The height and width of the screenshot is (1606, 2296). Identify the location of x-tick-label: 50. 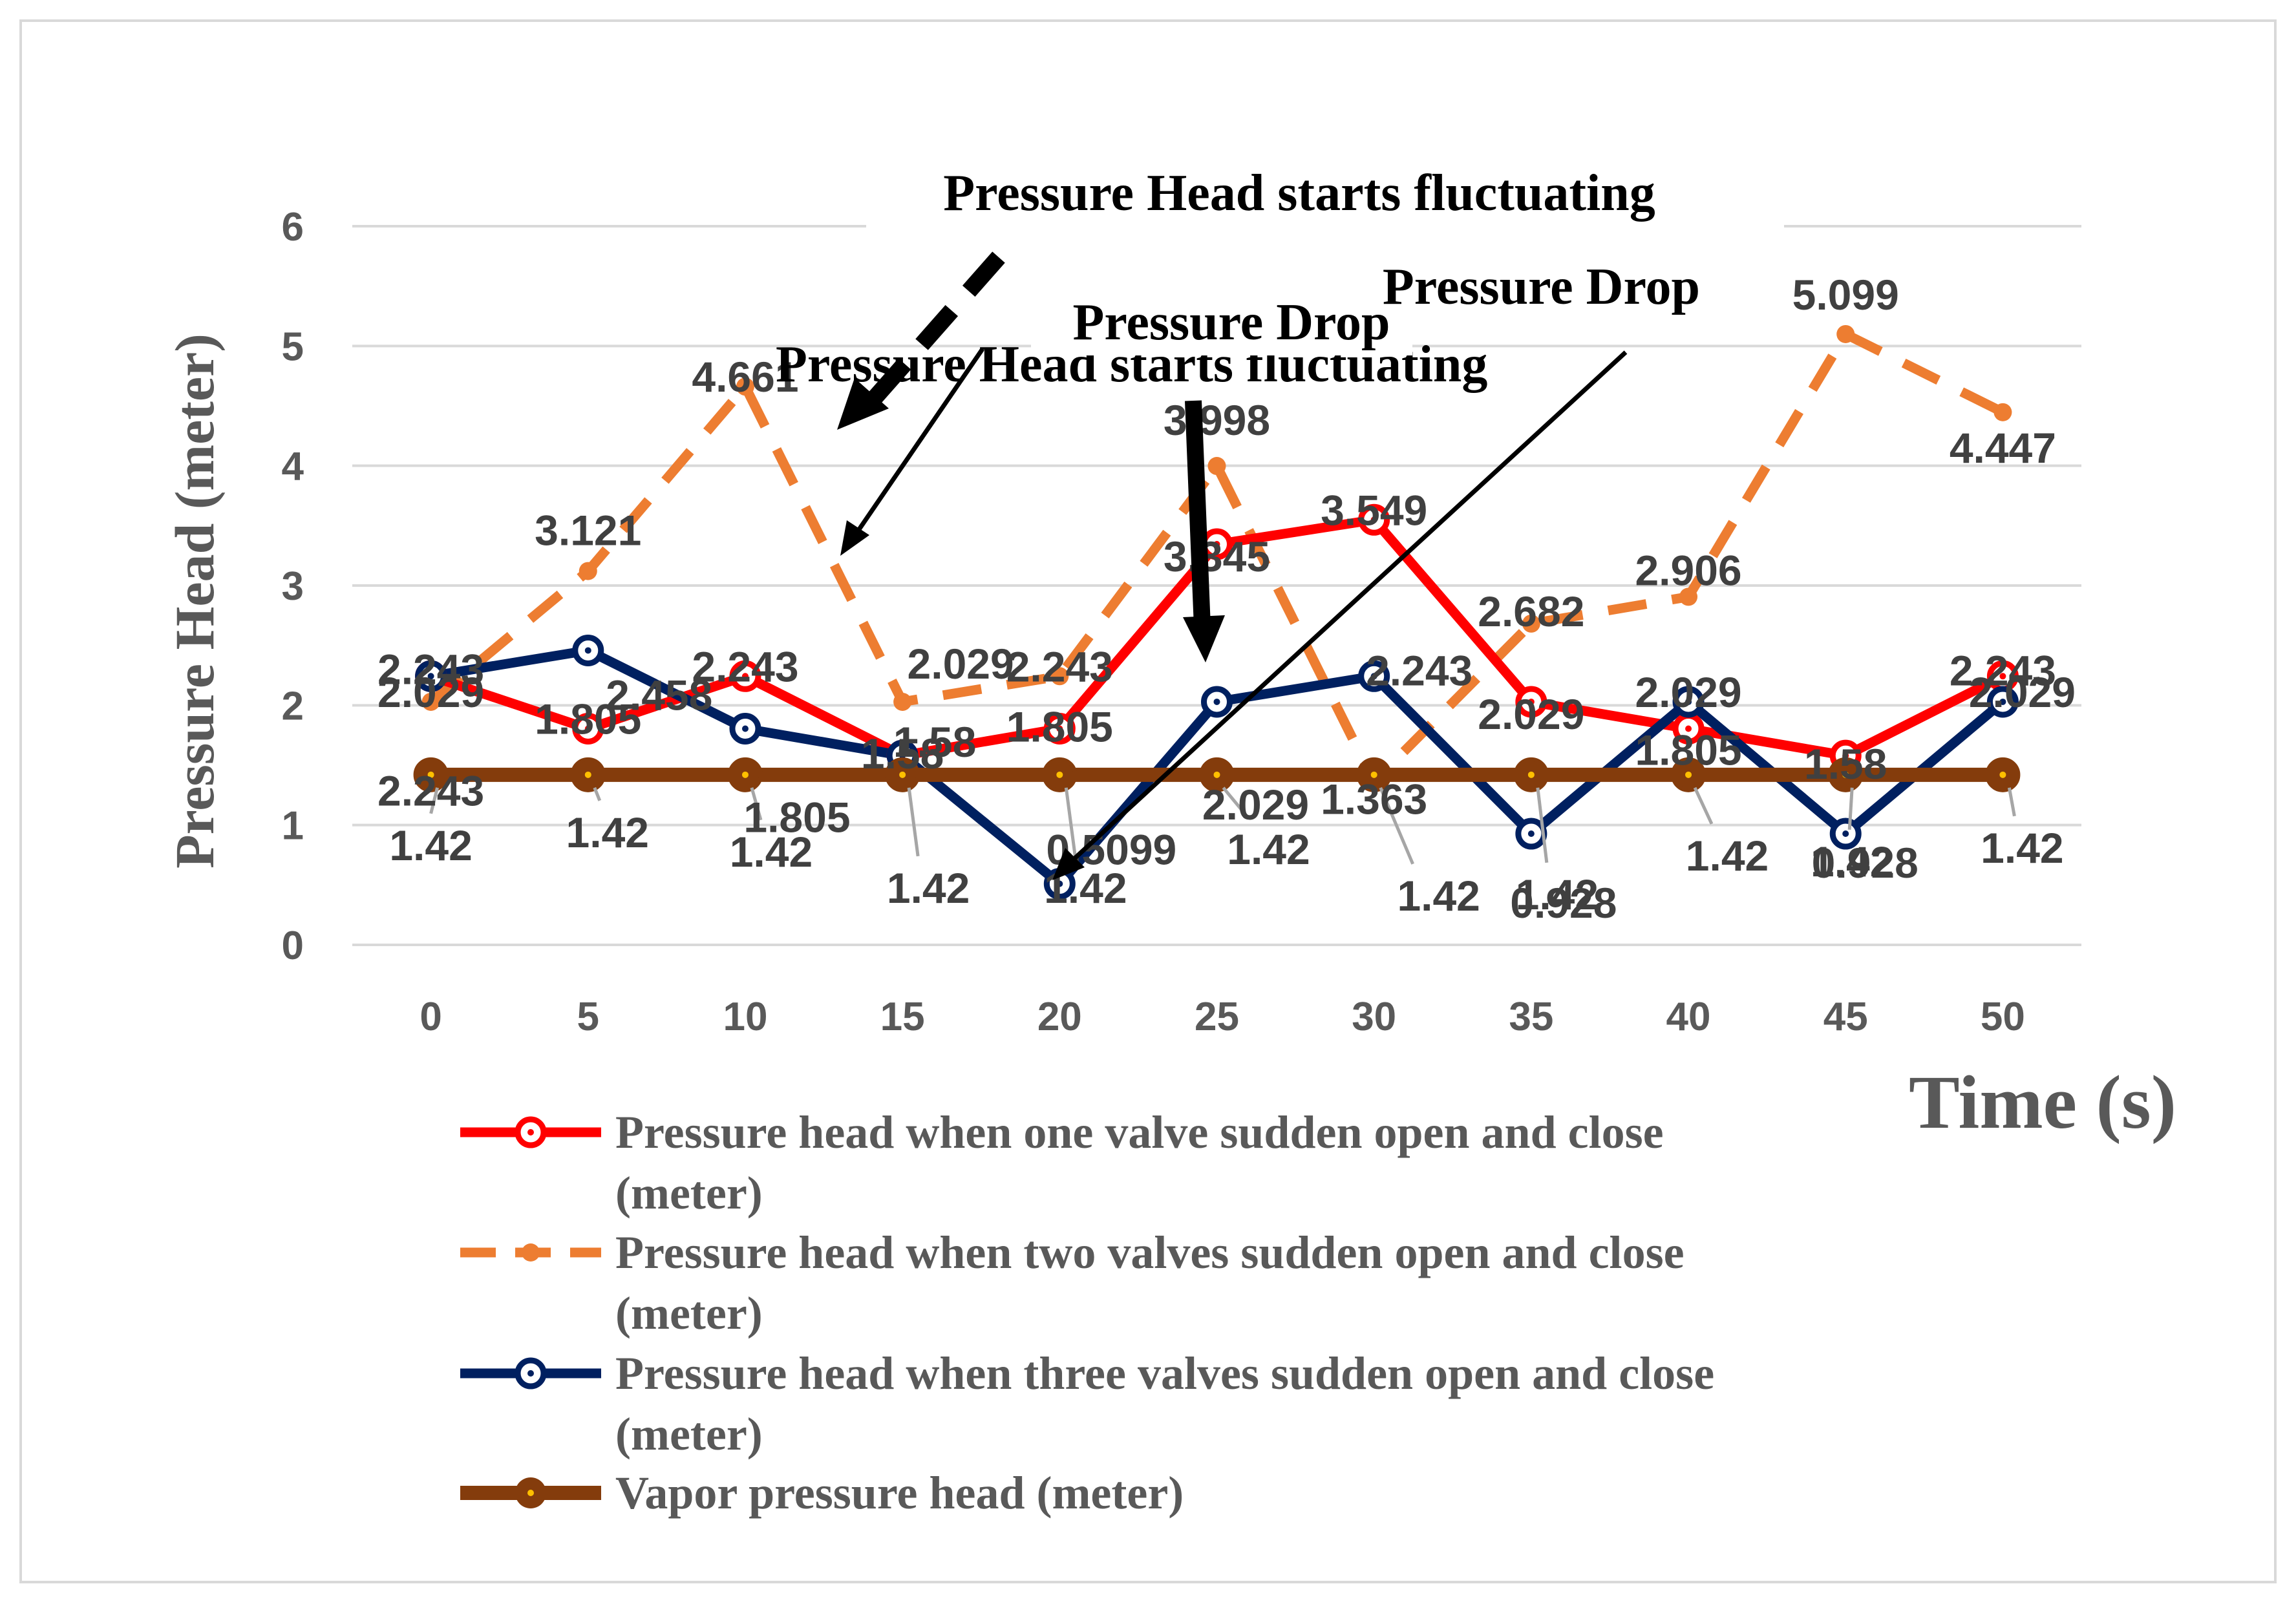
(2003, 1017).